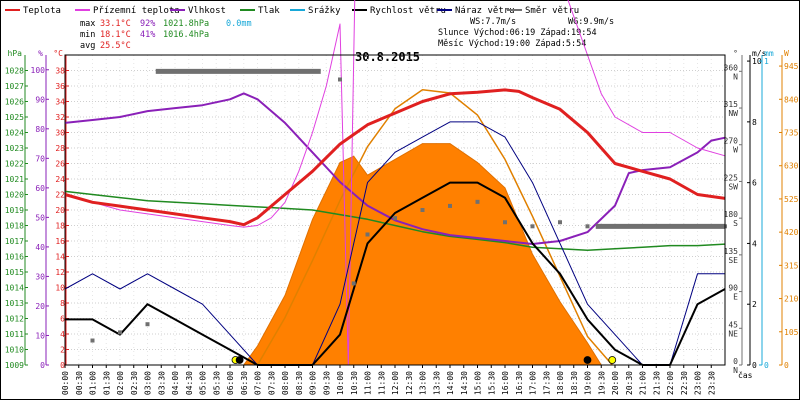 The width and height of the screenshot is (800, 400). What do you see at coordinates (381, 383) in the screenshot?
I see `x-tick-label: 11:30` at bounding box center [381, 383].